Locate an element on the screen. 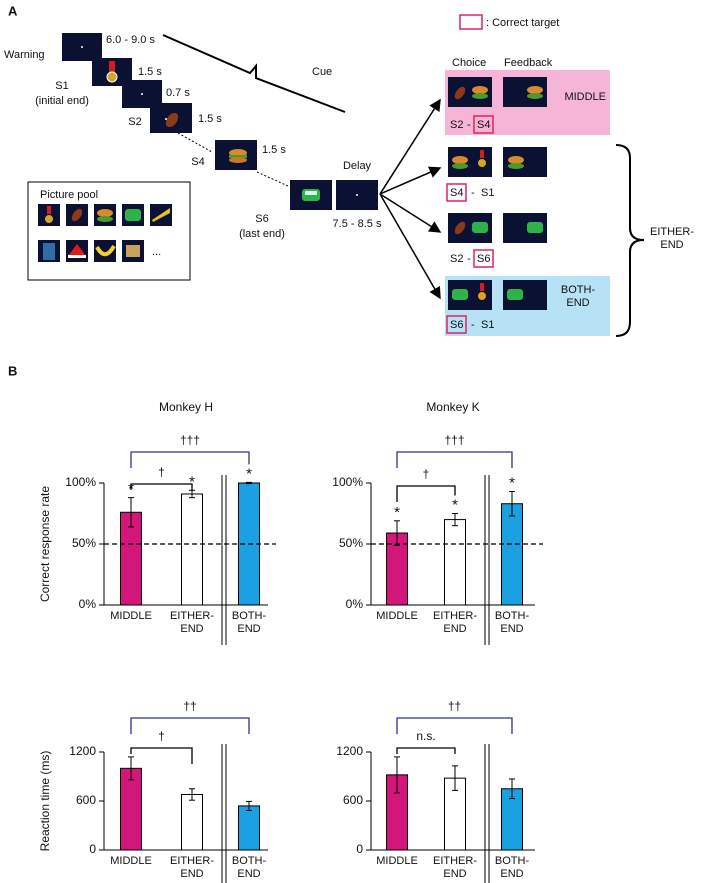  timing: 0.7 s is located at coordinates (178, 93).